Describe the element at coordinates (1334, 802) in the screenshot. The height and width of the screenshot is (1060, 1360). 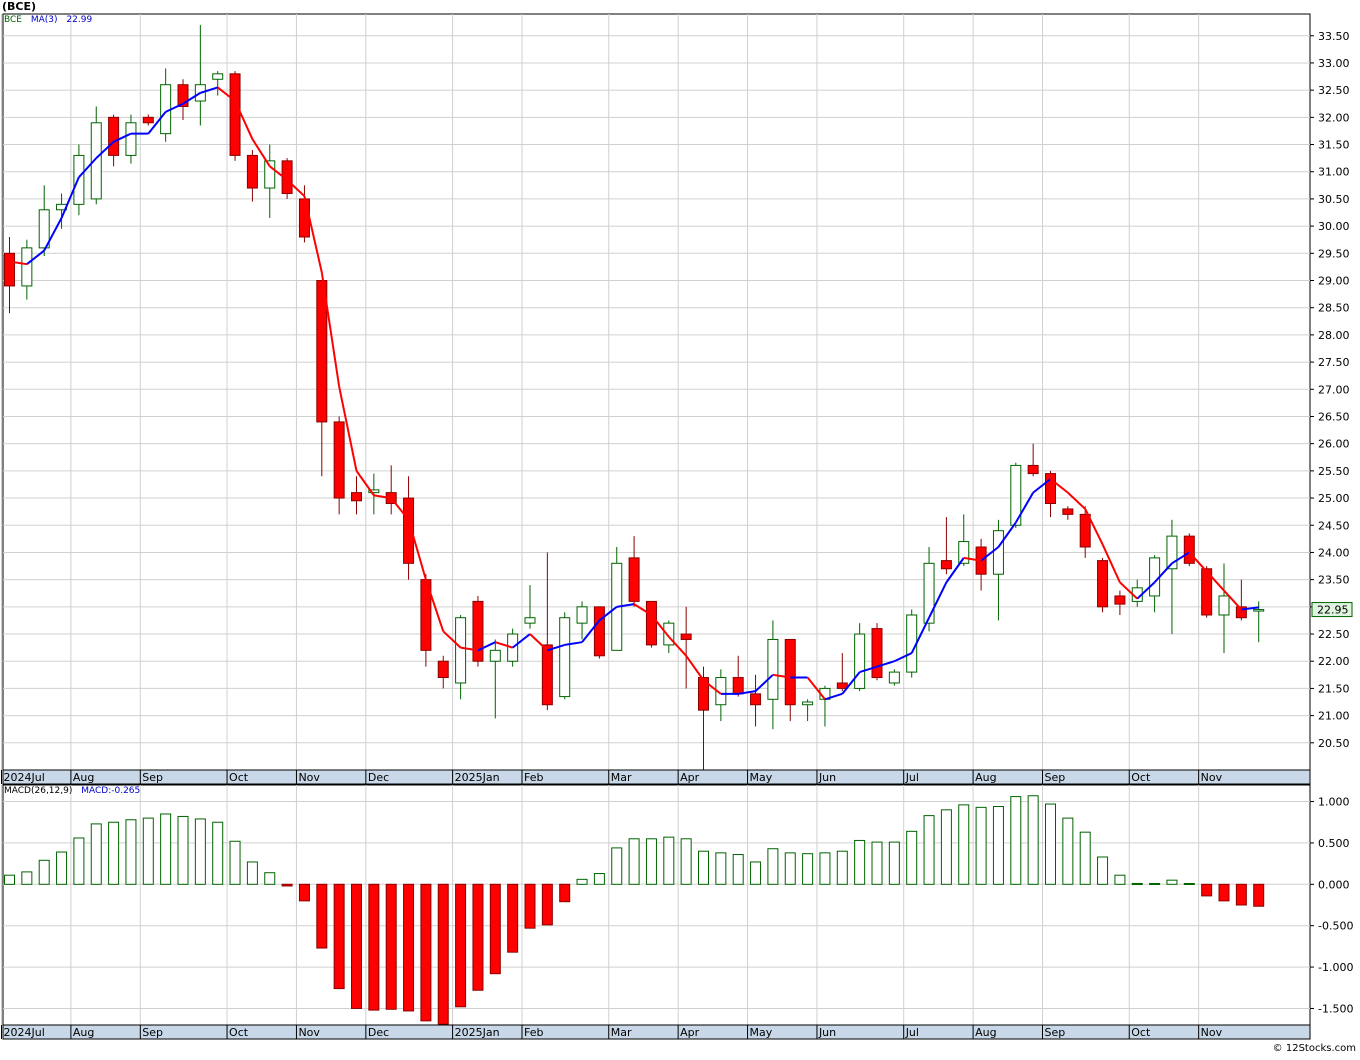
I see `macd-tick-label: 1.000` at that location.